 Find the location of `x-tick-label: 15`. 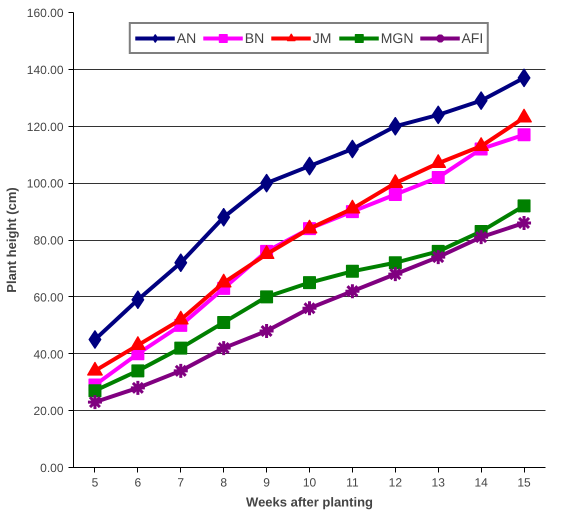

x-tick-label: 15 is located at coordinates (524, 483).